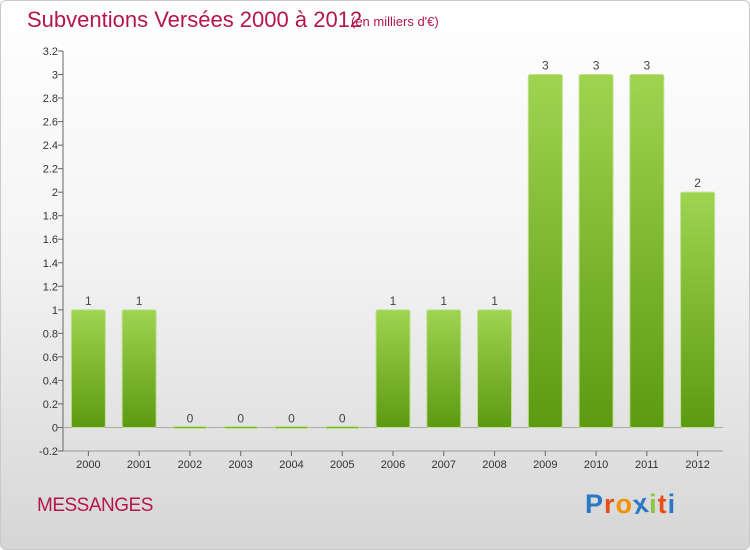 This screenshot has height=550, width=750. What do you see at coordinates (88, 465) in the screenshot?
I see `x-tick-label: 2000` at bounding box center [88, 465].